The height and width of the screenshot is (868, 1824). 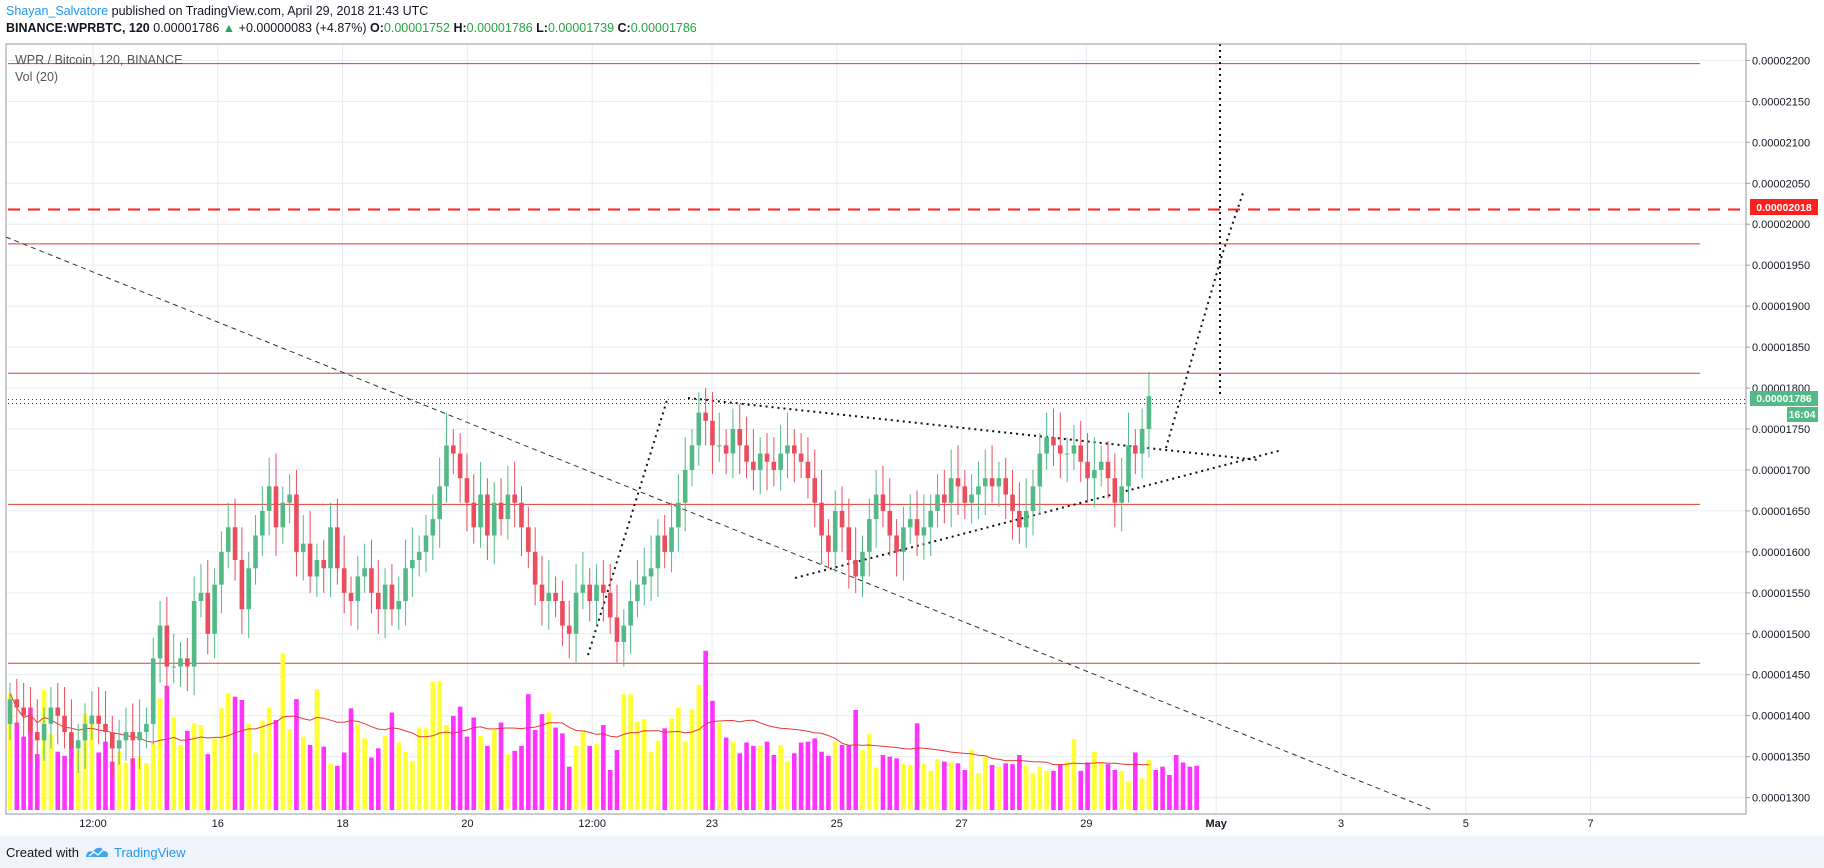 What do you see at coordinates (1781, 799) in the screenshot?
I see `price-tick-label: 0.00001300` at bounding box center [1781, 799].